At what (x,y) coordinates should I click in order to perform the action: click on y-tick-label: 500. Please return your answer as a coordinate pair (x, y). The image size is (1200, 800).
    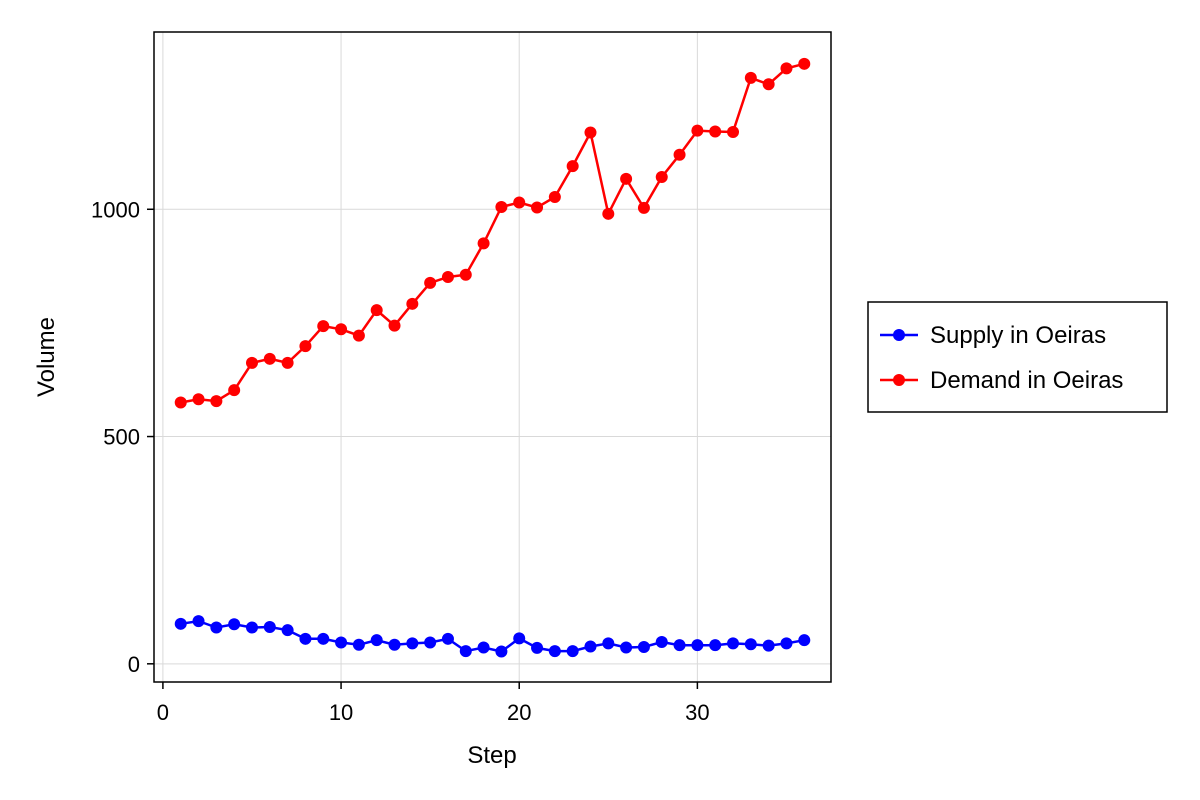
    Looking at the image, I should click on (121, 437).